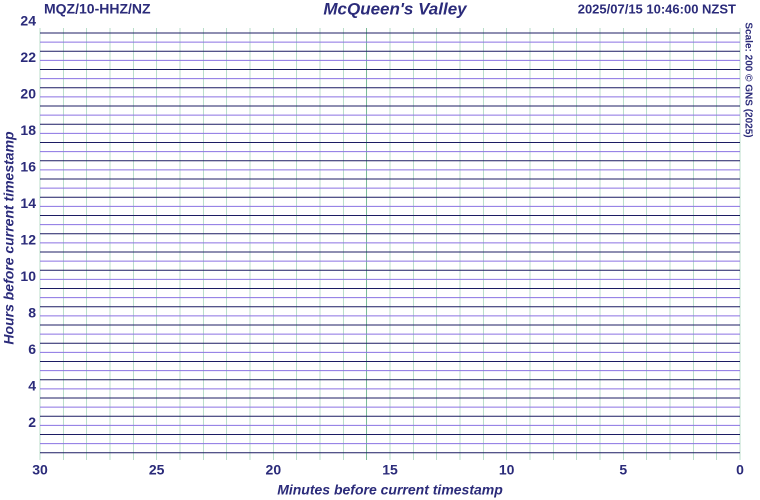 This screenshot has height=500, width=760. Describe the element at coordinates (740, 470) in the screenshot. I see `x-tick-label: 0` at that location.